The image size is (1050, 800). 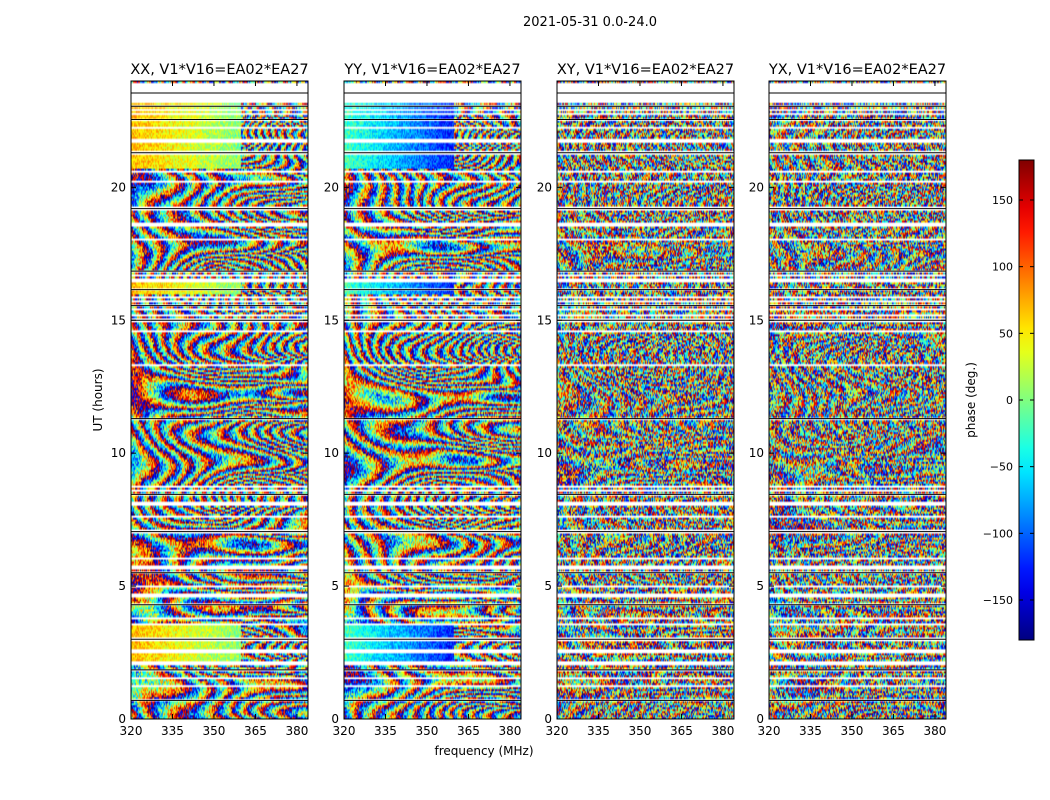 I want to click on panel-title: YX, V1*V16=EA02*EA27, so click(x=857, y=70).